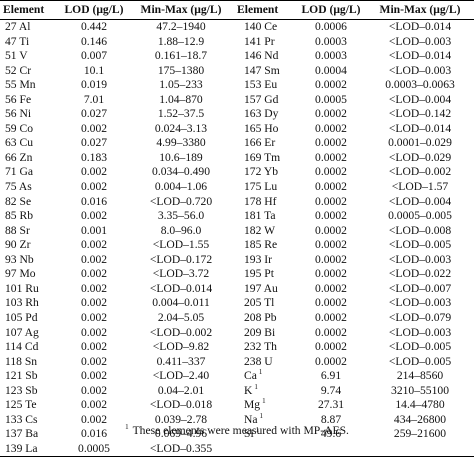 The height and width of the screenshot is (457, 474). What do you see at coordinates (181, 332) in the screenshot?
I see `cell-min-max: <LOD–0.002` at bounding box center [181, 332].